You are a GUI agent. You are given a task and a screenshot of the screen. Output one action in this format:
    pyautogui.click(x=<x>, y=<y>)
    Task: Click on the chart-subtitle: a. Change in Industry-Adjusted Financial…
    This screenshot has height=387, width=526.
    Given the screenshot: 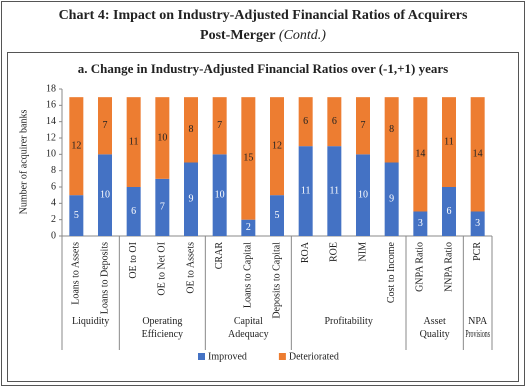 What is the action you would take?
    pyautogui.click(x=263, y=68)
    